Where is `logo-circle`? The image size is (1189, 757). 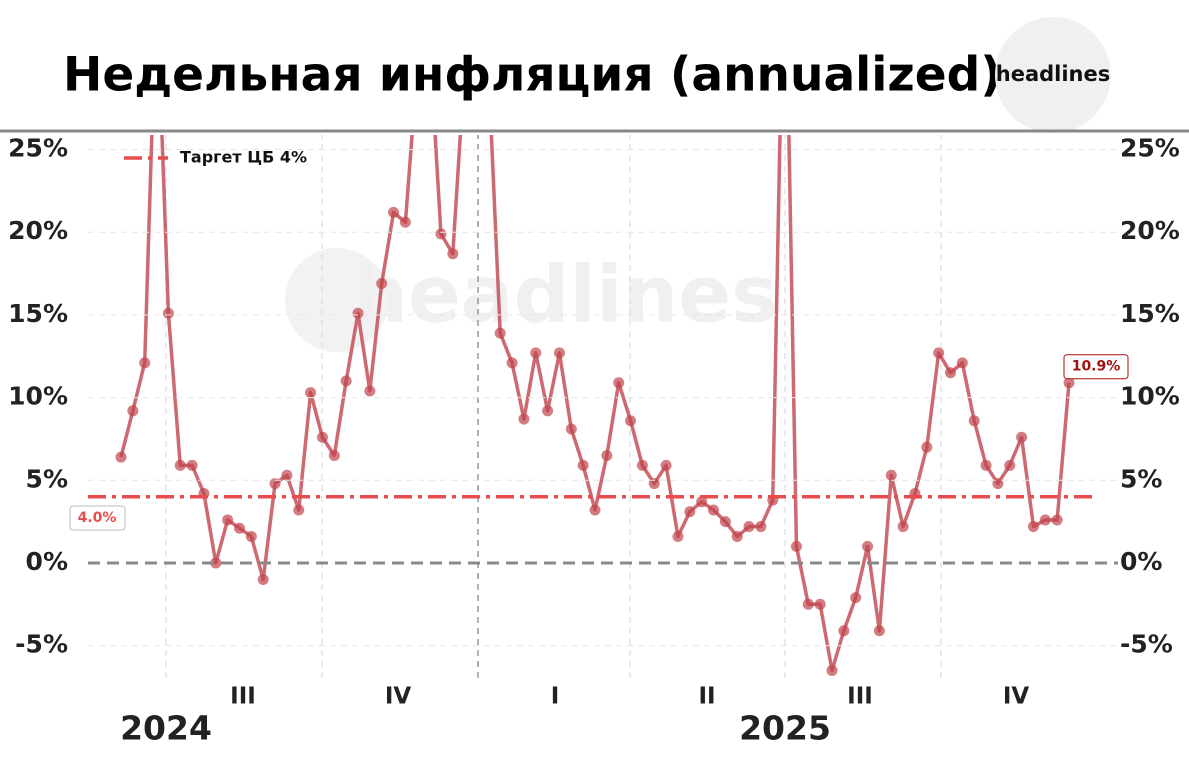
logo-circle is located at coordinates (1053, 75).